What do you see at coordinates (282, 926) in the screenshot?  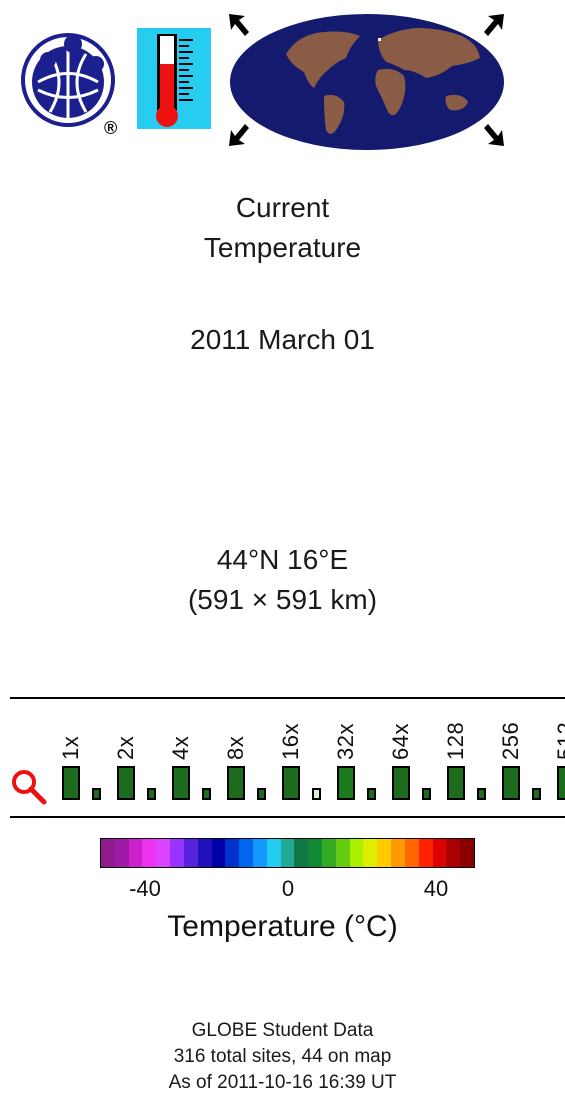 I see `legend-title: Temperature (°C)` at bounding box center [282, 926].